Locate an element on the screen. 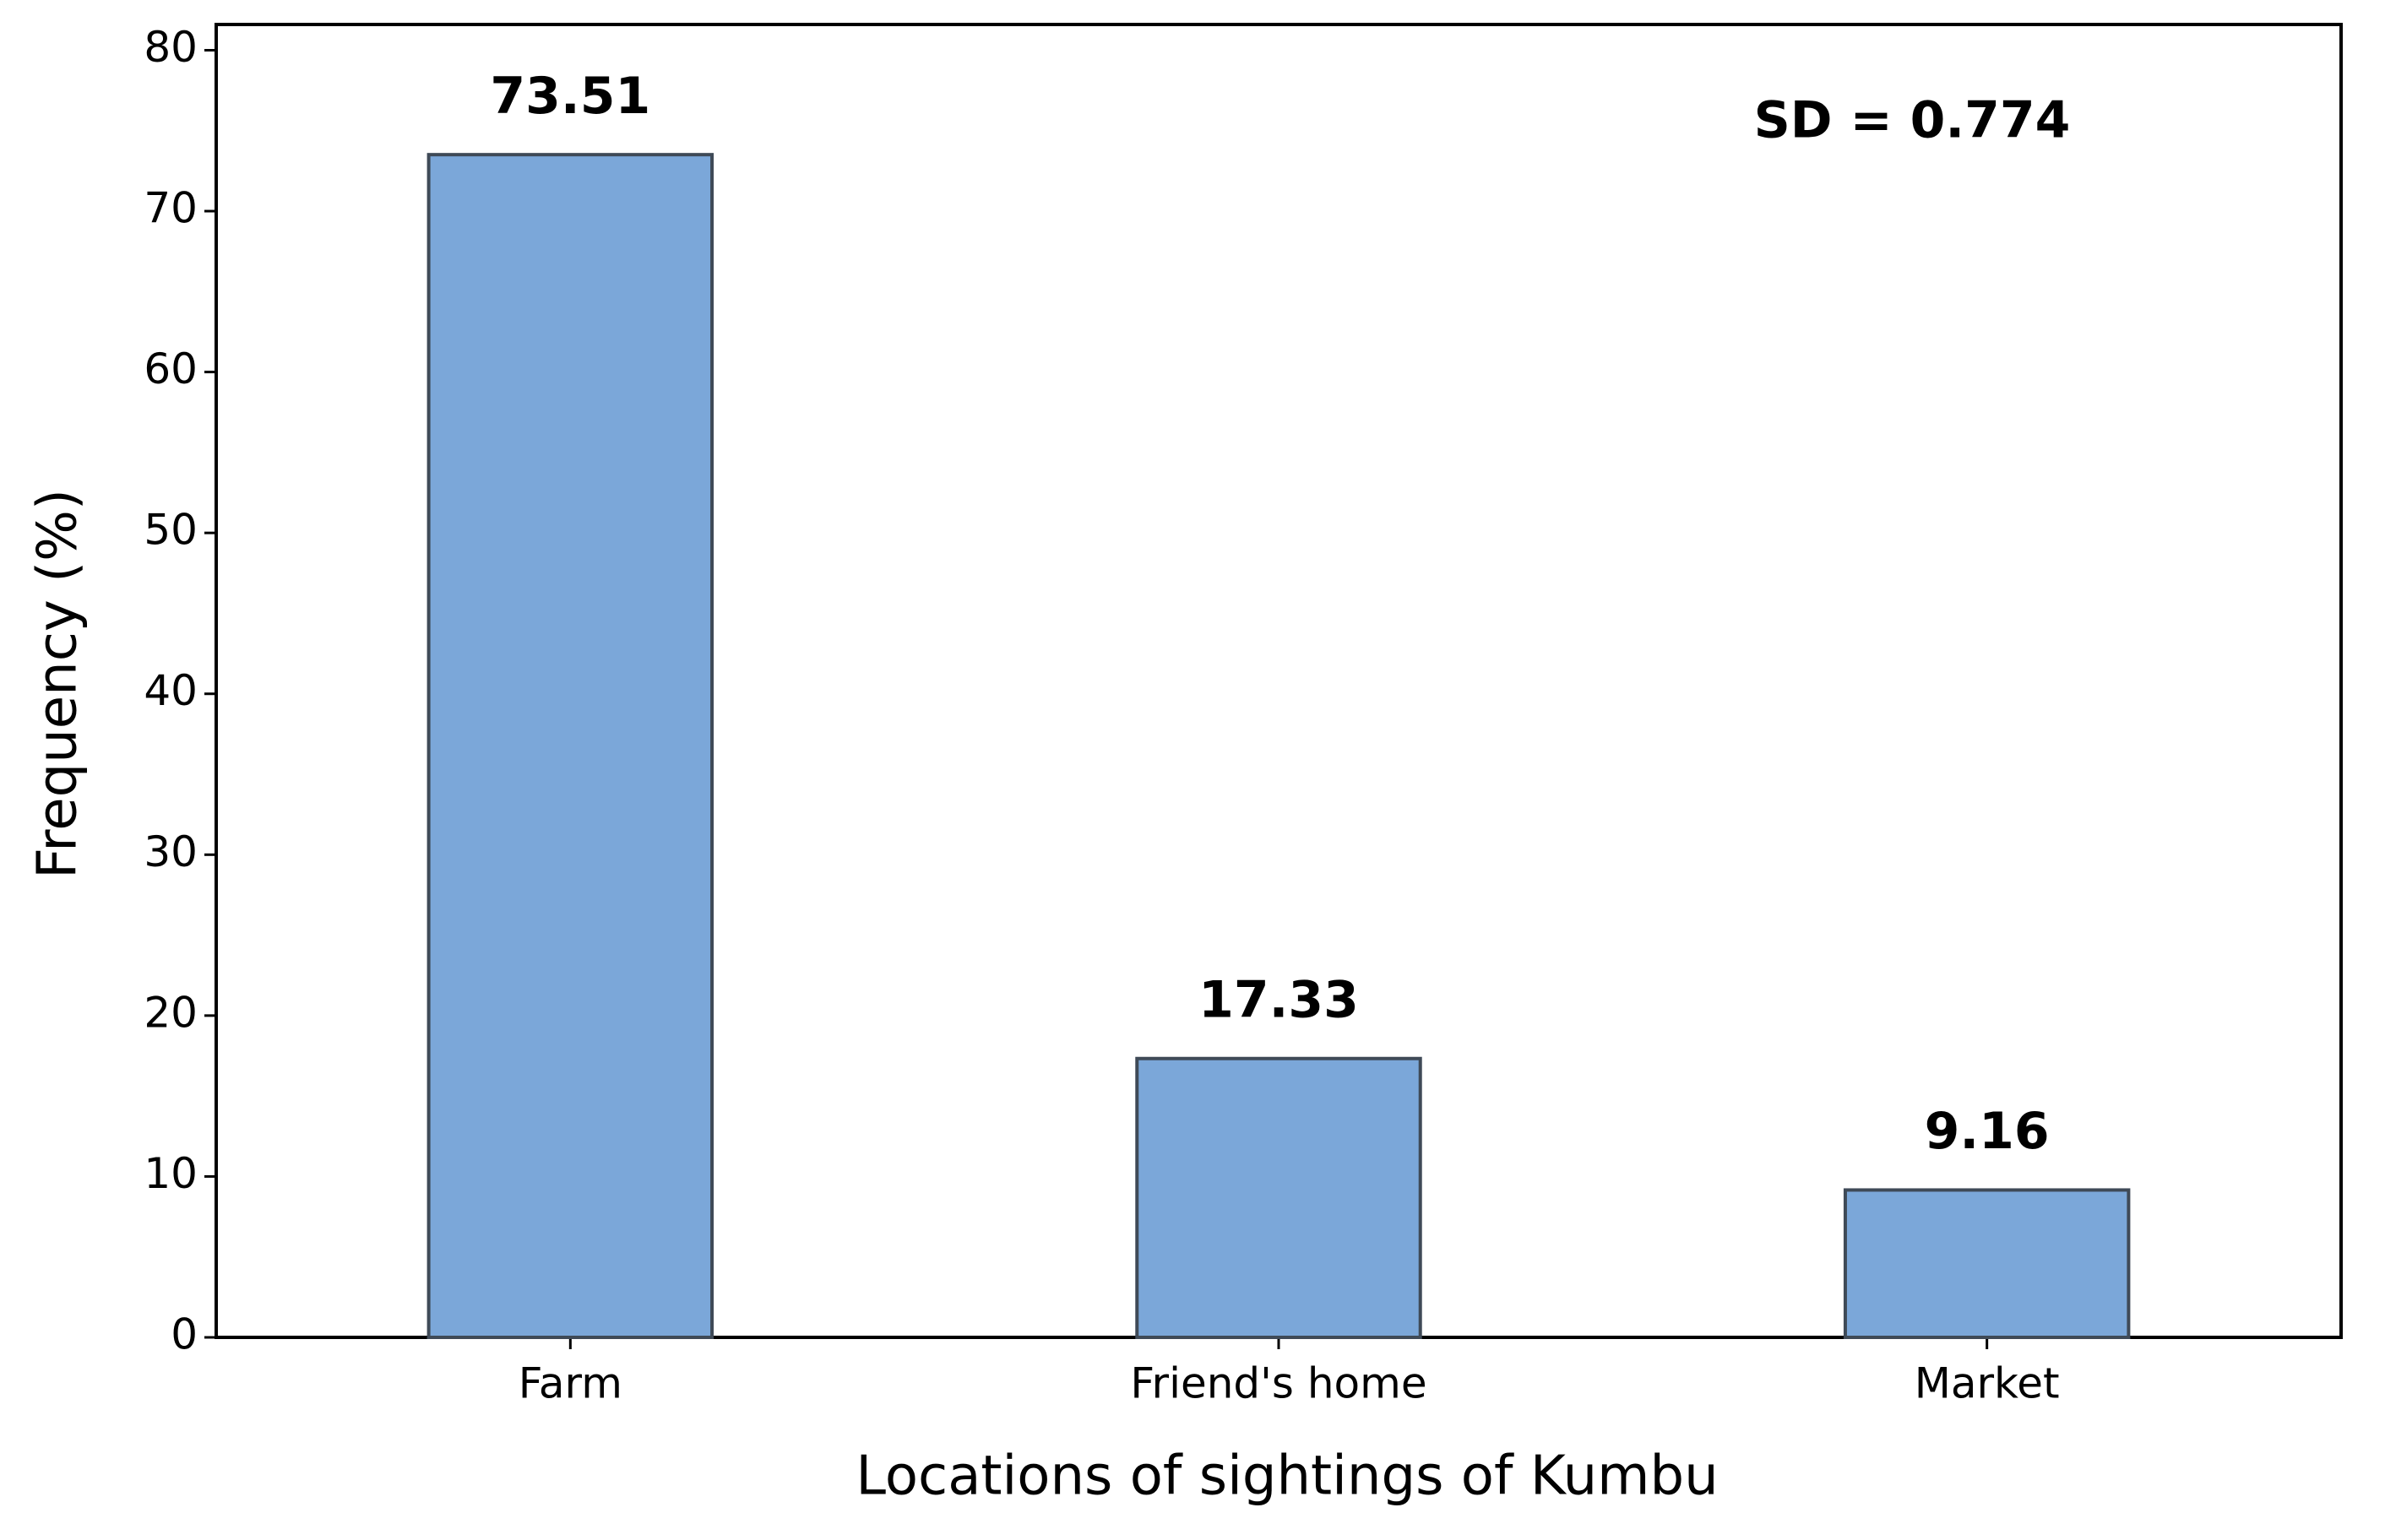 The height and width of the screenshot is (1540, 2385). y-tick-label: 70 is located at coordinates (171, 208).